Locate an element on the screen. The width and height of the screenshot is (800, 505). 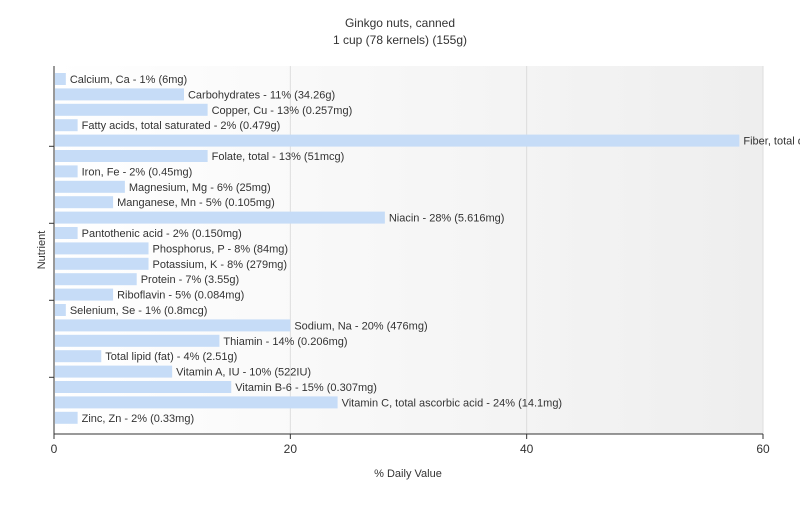
bar-label-22: Zinc, Zn - 2% (0.33mg) is located at coordinates (138, 419).